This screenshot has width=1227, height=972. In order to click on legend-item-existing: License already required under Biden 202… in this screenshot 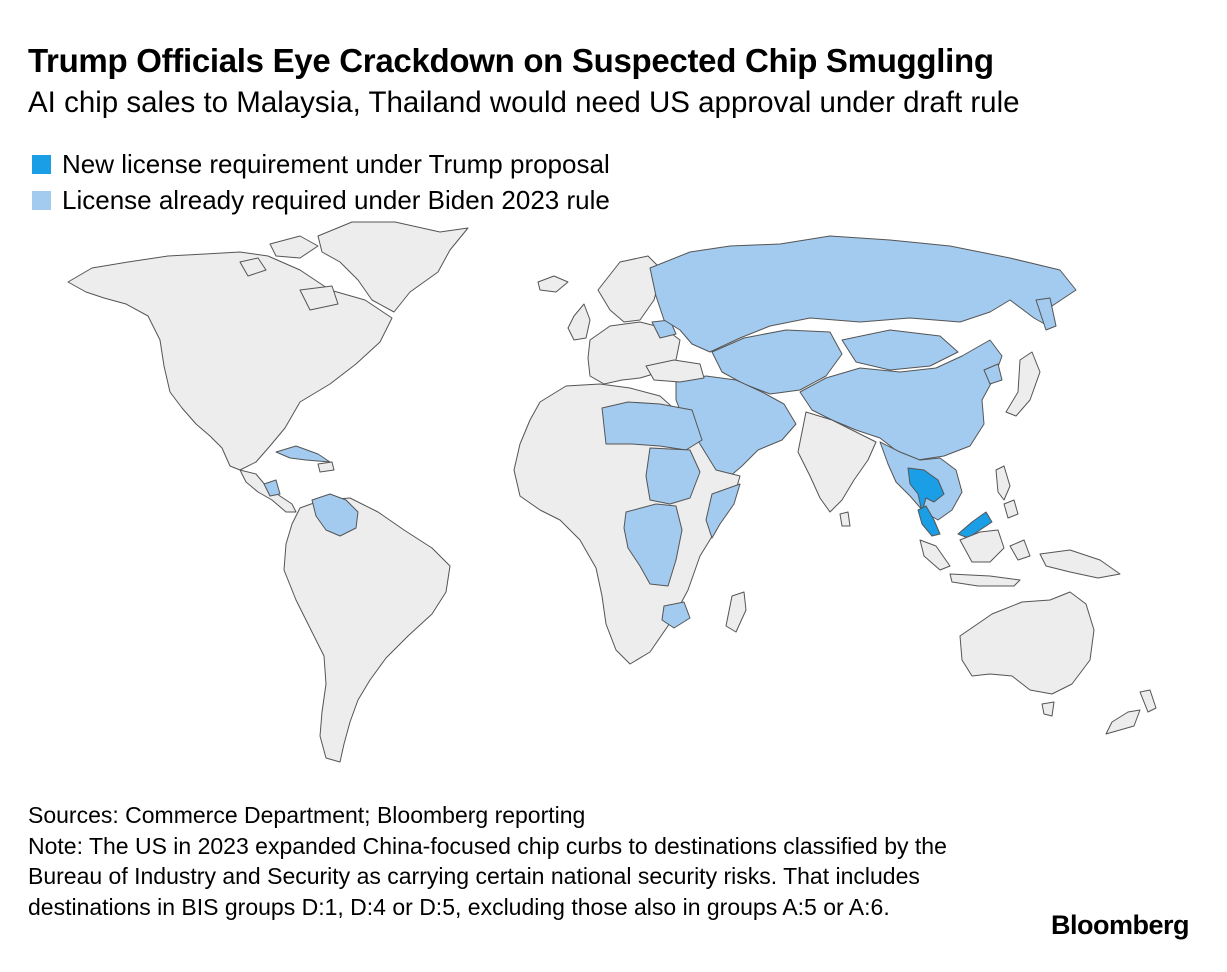, I will do `click(321, 200)`.